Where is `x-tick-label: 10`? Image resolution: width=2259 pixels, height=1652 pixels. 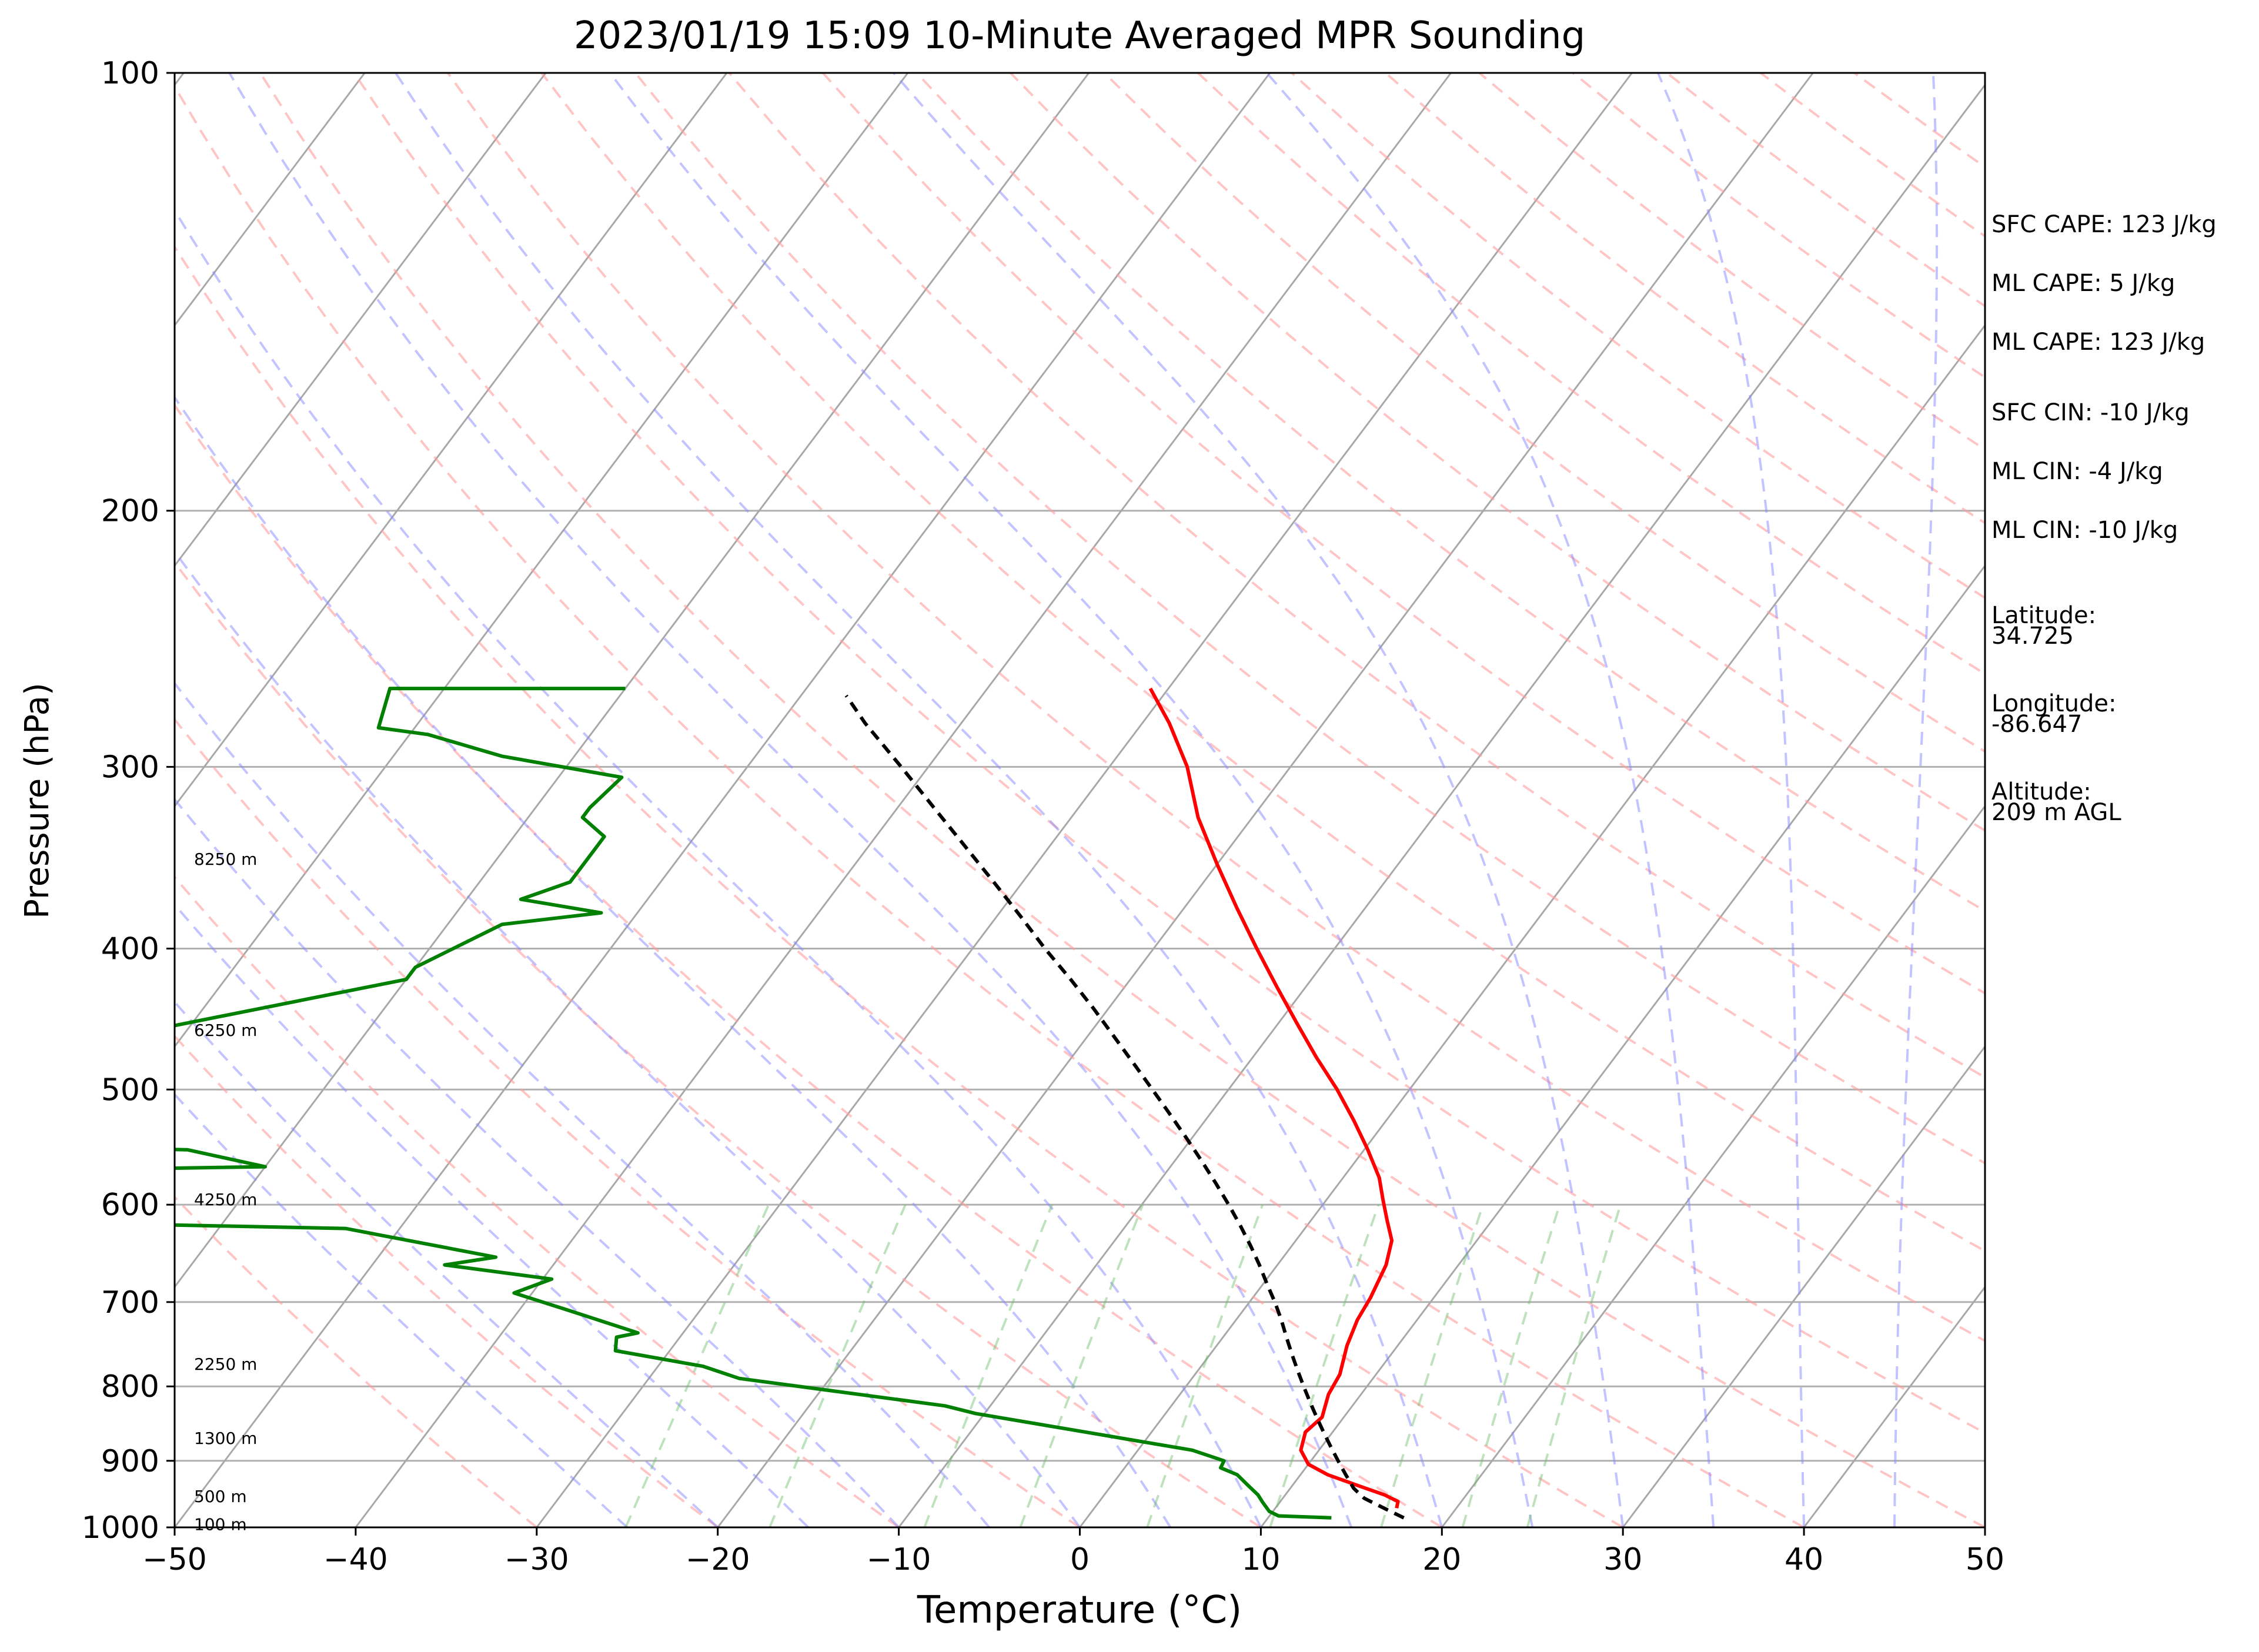 x-tick-label: 10 is located at coordinates (1260, 1560).